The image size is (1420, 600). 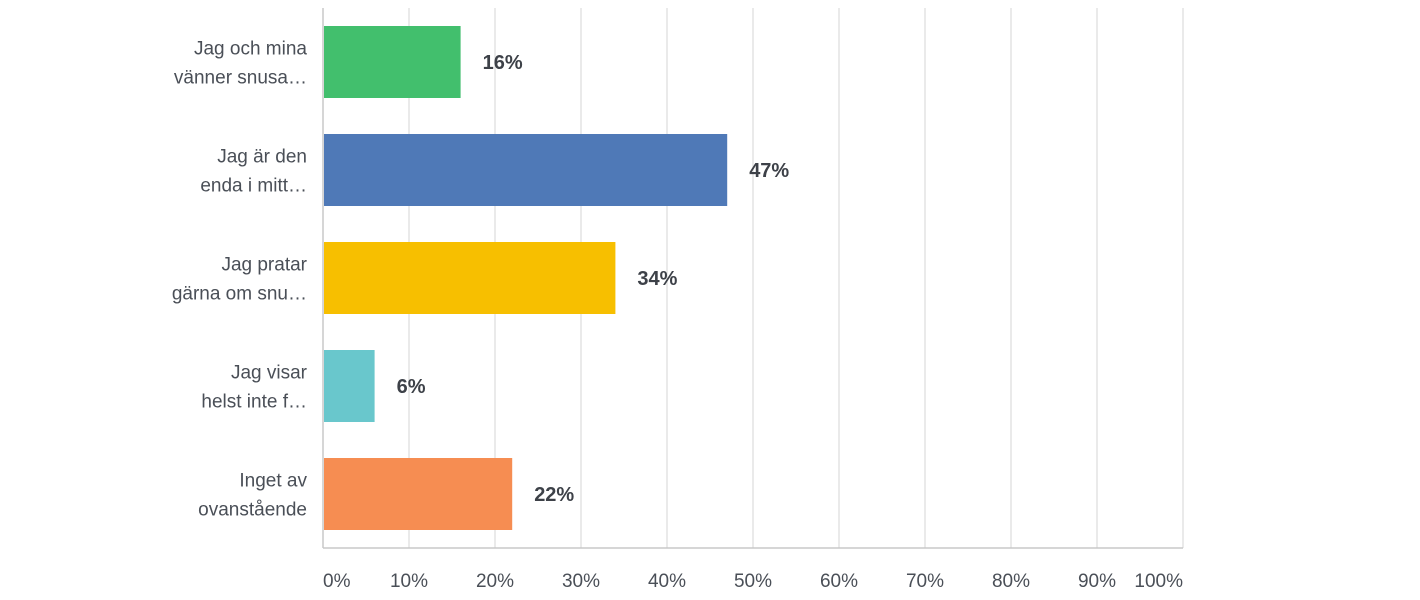 What do you see at coordinates (839, 581) in the screenshot?
I see `x-tick-label: 60%` at bounding box center [839, 581].